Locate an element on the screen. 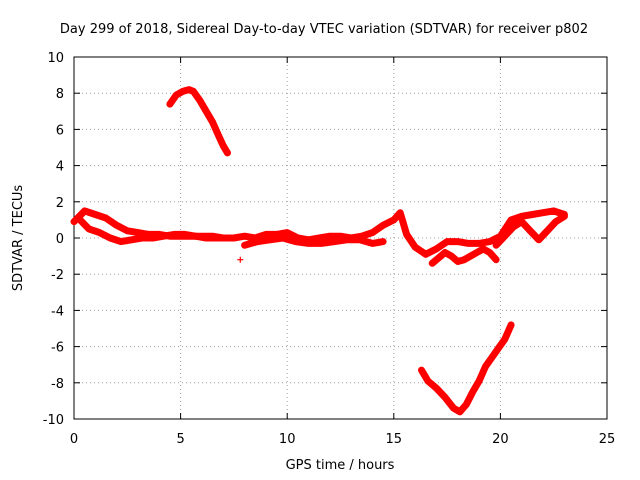  x-tick-label: 10 is located at coordinates (287, 439).